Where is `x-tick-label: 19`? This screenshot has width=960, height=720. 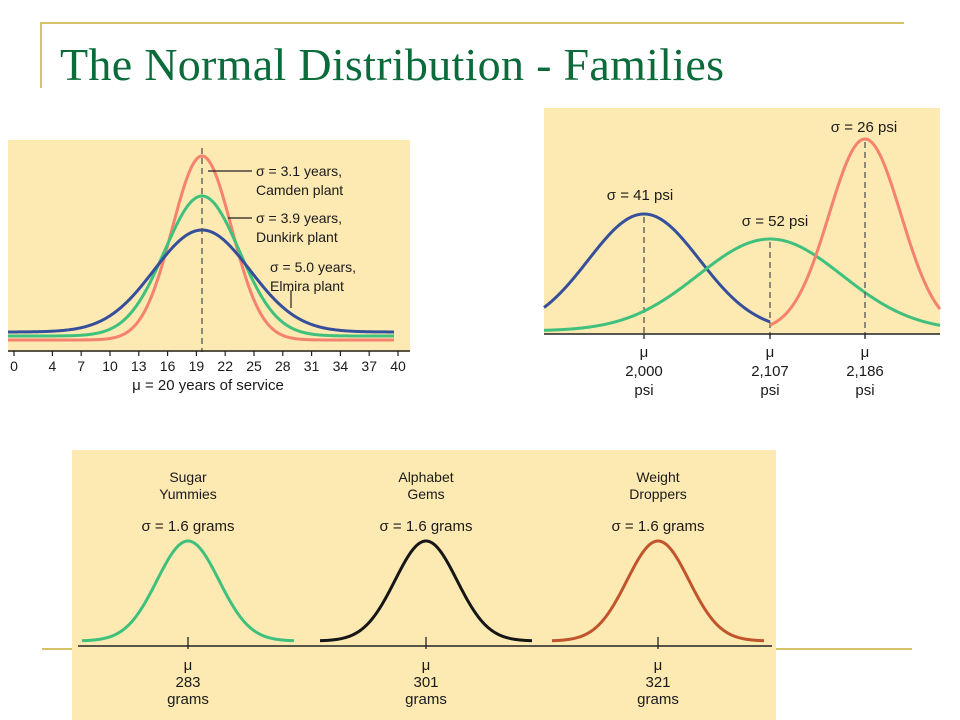 x-tick-label: 19 is located at coordinates (197, 366).